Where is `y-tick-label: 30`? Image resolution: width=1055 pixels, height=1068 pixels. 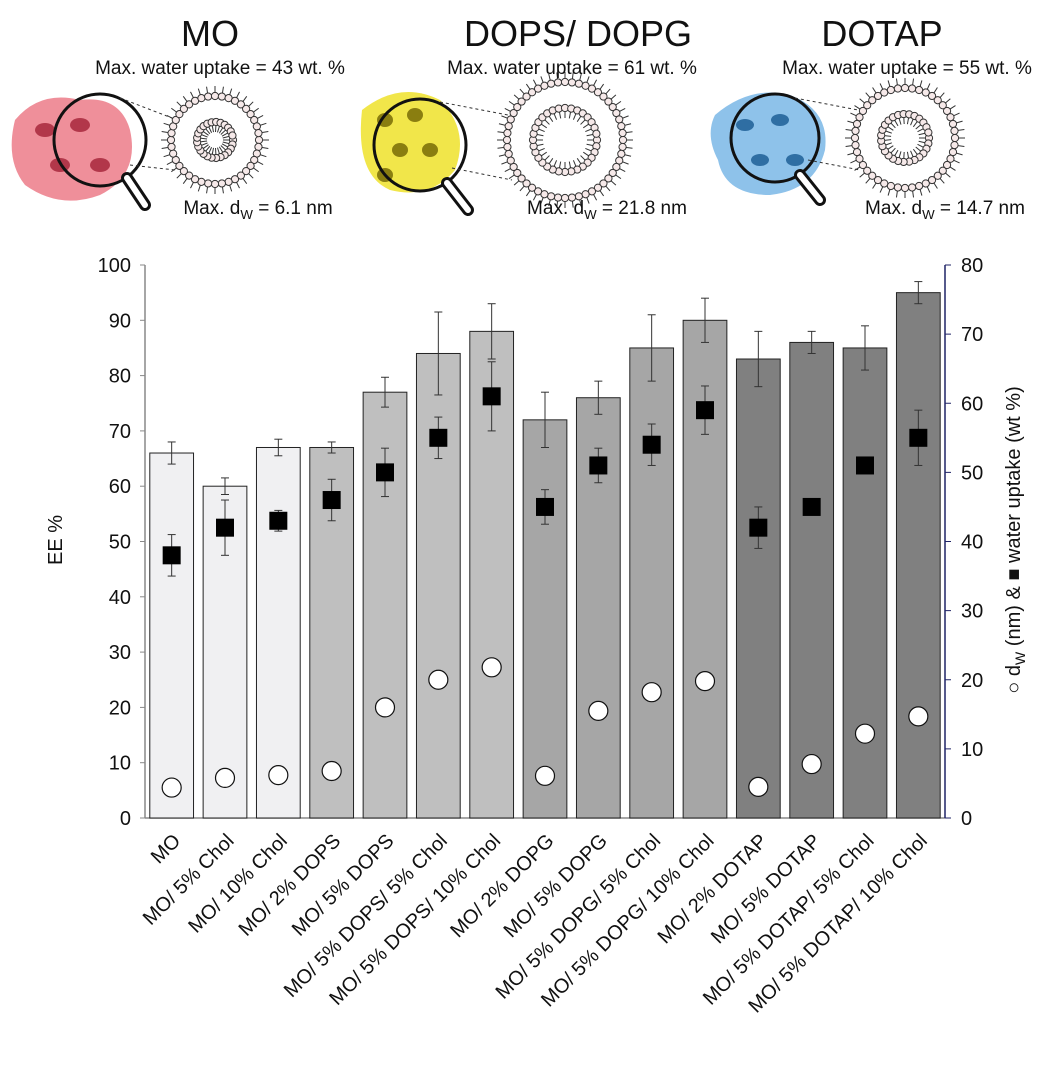 y-tick-label: 30 is located at coordinates (120, 653).